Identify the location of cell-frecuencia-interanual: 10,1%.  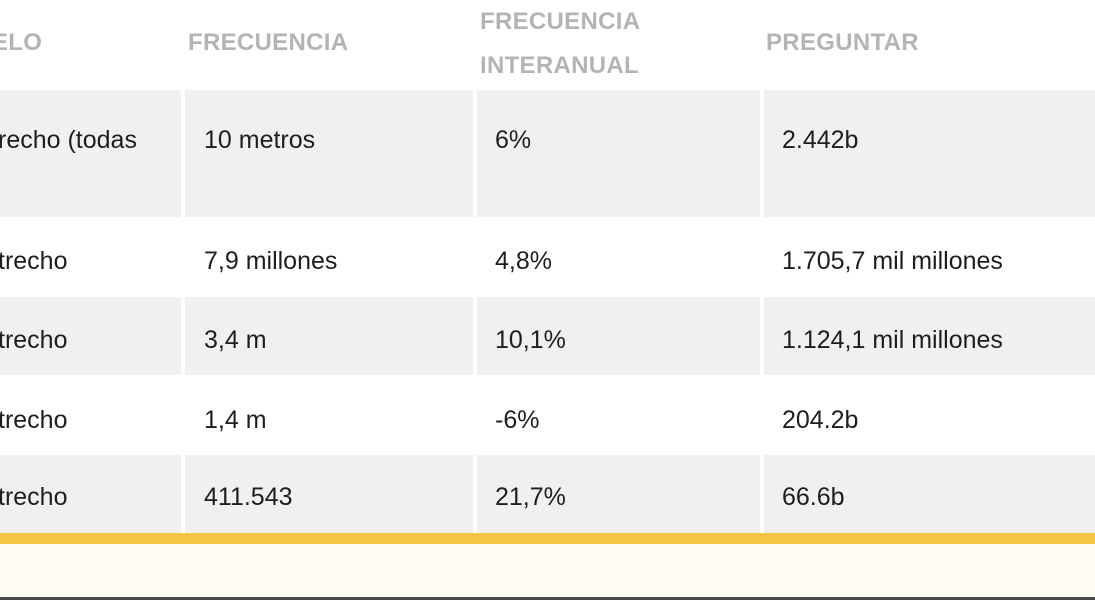
(618, 336).